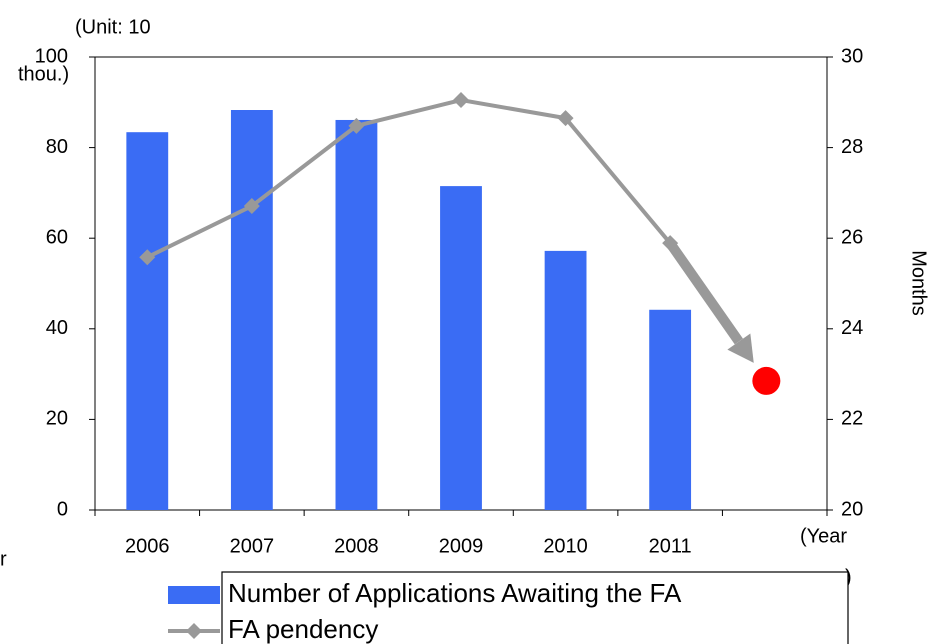  Describe the element at coordinates (852, 237) in the screenshot. I see `y2-tick-label: 26` at that location.